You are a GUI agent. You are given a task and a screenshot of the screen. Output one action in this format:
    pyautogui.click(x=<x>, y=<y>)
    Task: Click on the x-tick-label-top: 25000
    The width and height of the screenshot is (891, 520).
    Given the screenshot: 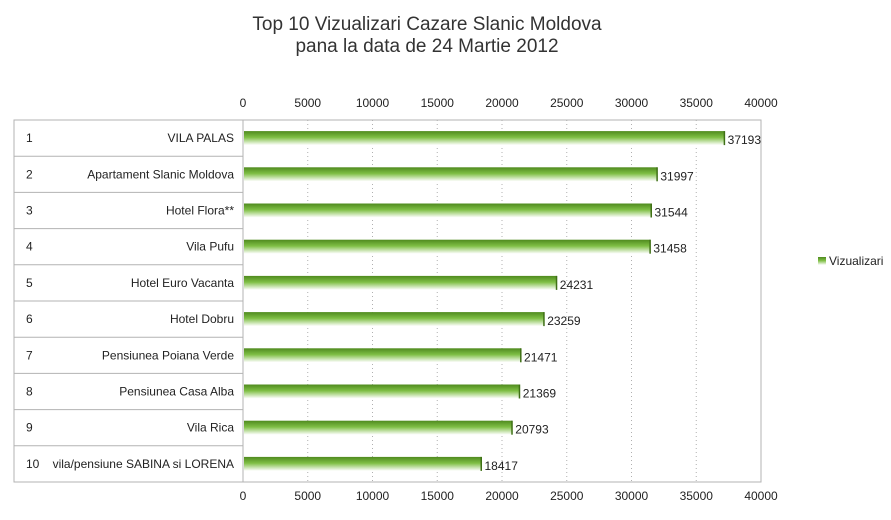 What is the action you would take?
    pyautogui.click(x=567, y=103)
    